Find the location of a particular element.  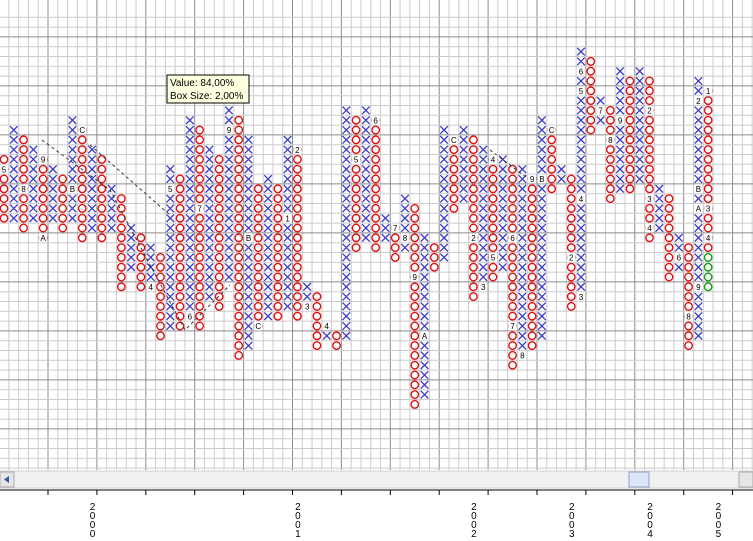

month-marker: 3 is located at coordinates (649, 199).